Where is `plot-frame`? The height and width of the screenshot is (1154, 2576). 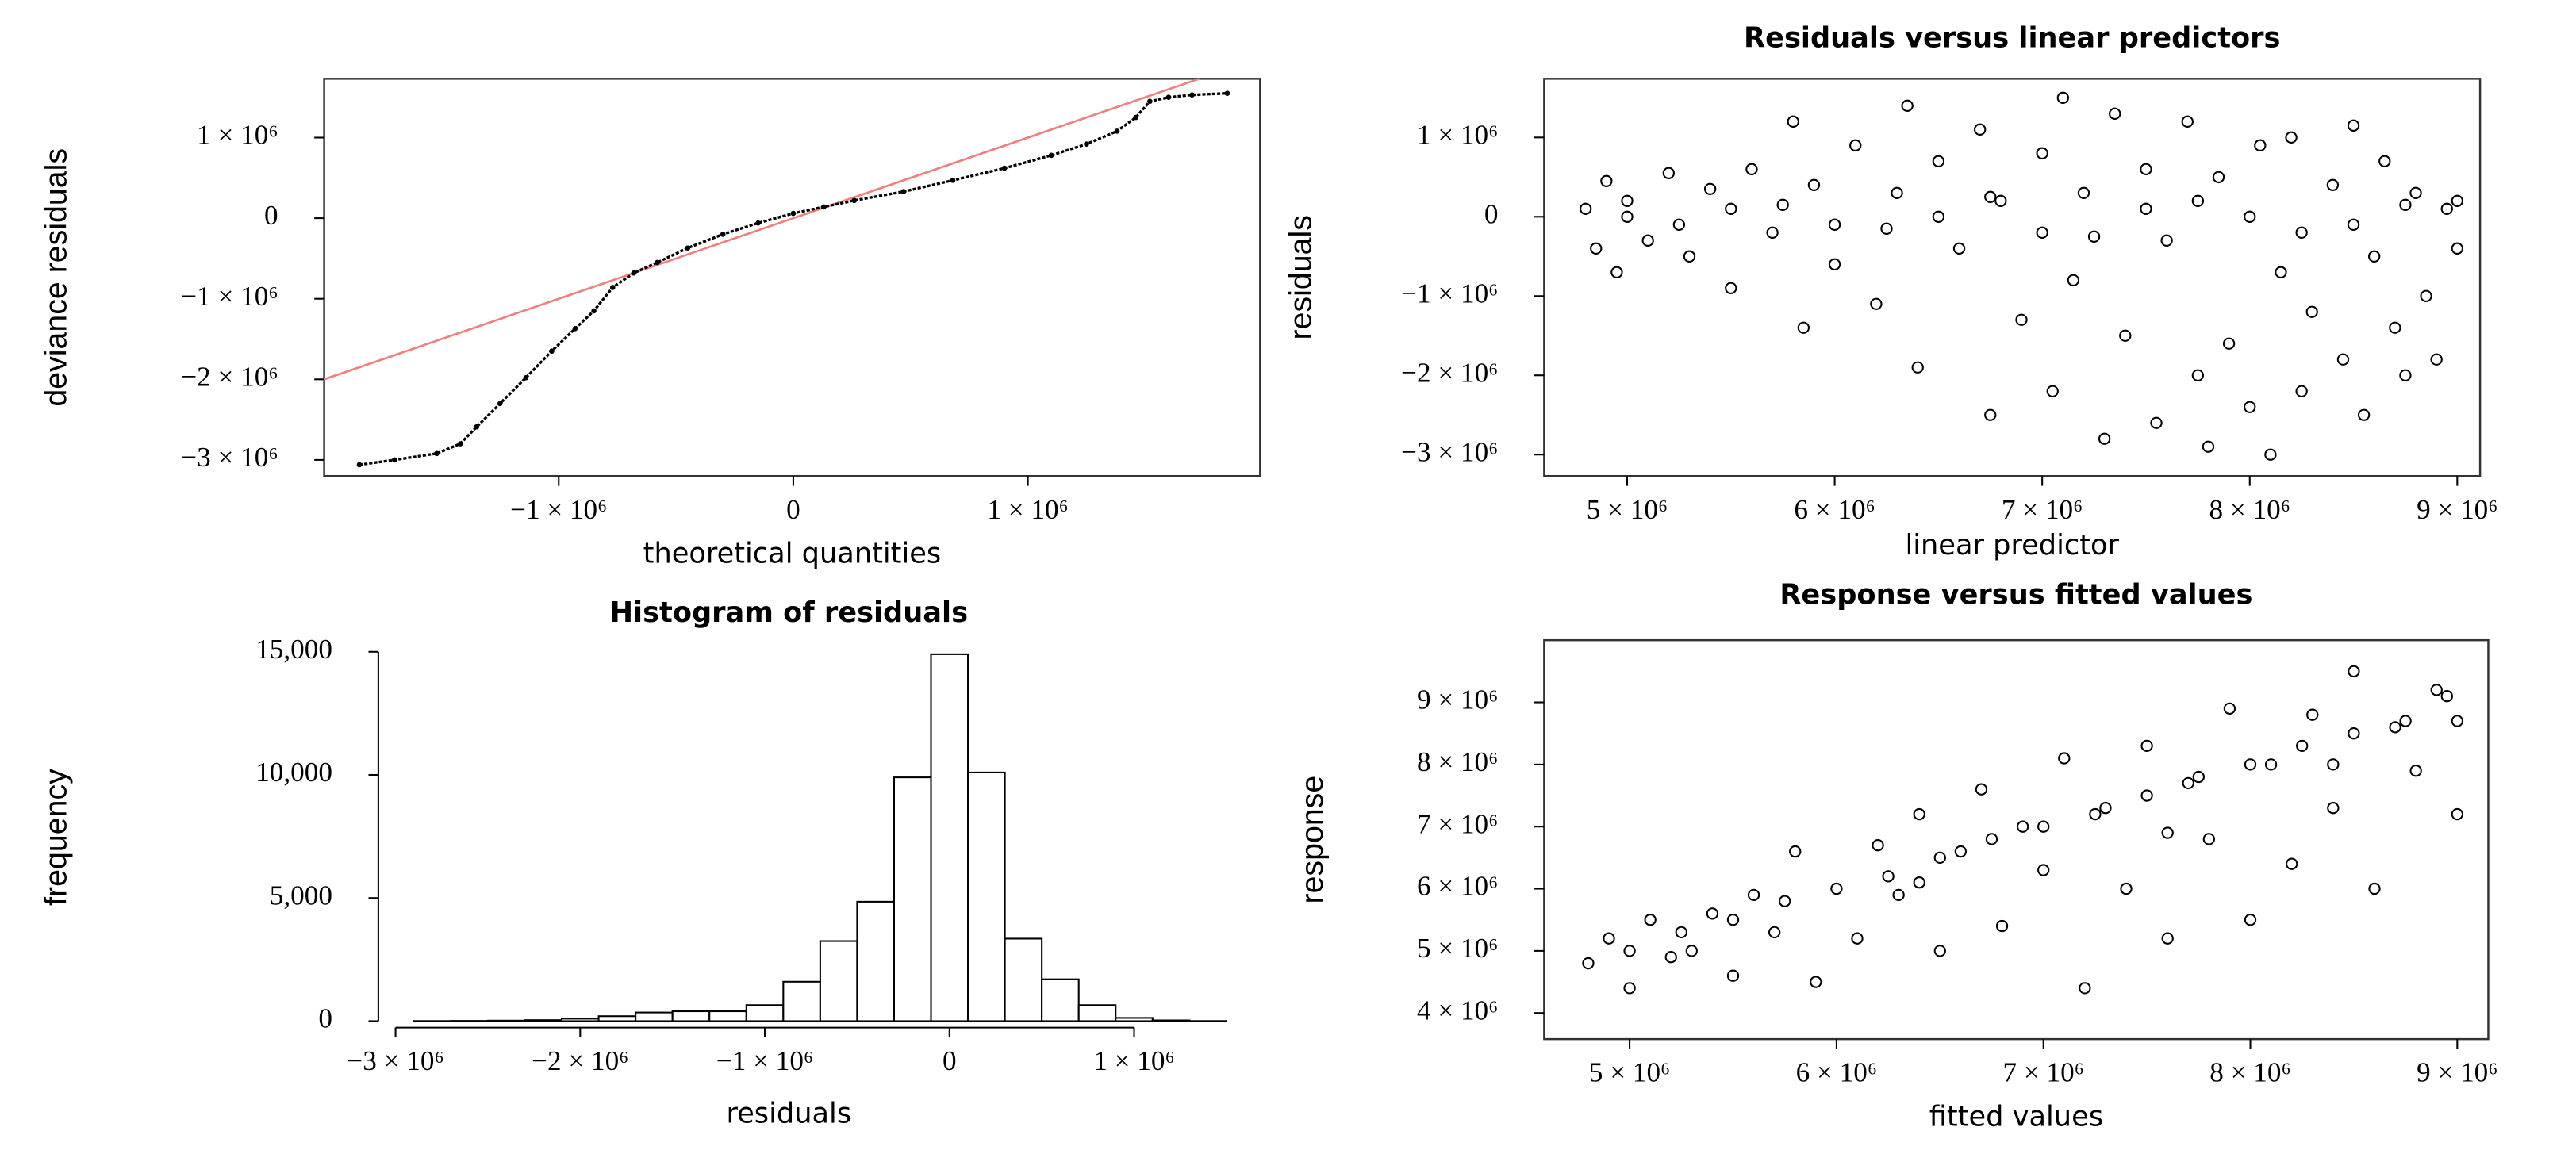 plot-frame is located at coordinates (2013, 277).